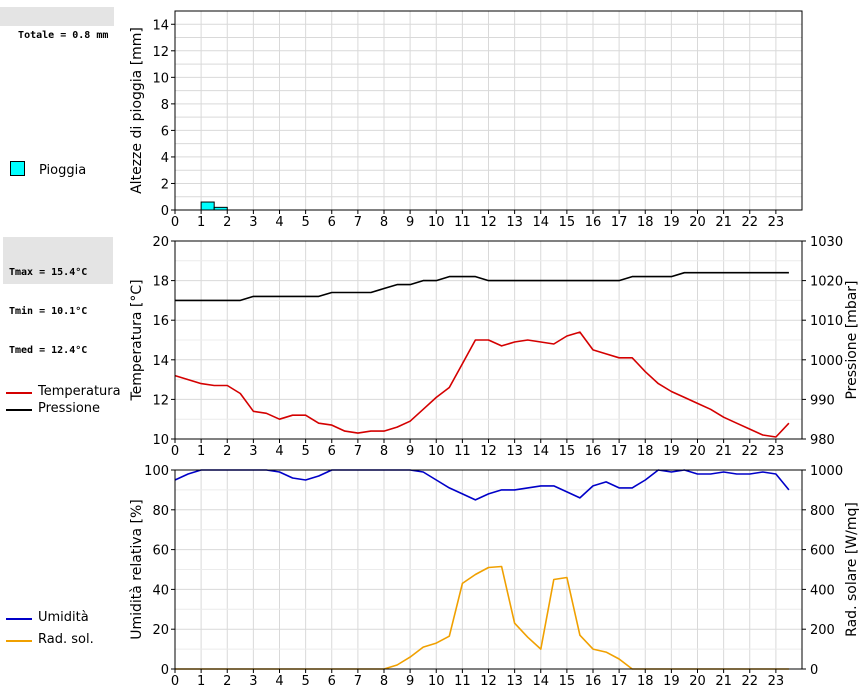  What do you see at coordinates (19, 393) in the screenshot?
I see `temperature-line-icon` at bounding box center [19, 393].